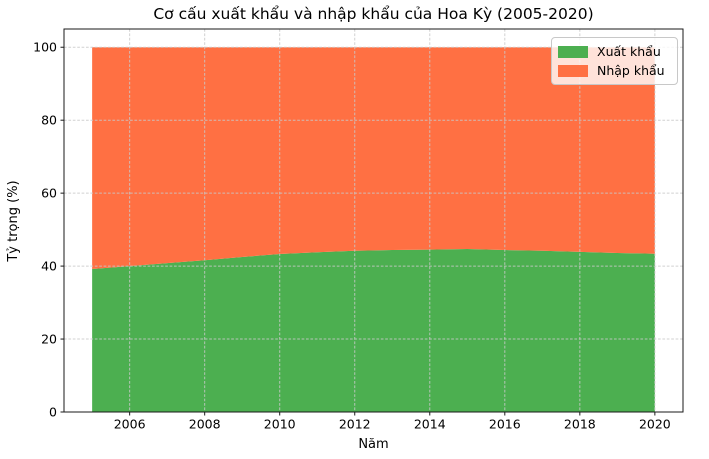 The height and width of the screenshot is (459, 709). I want to click on legend-label-nhap-khau: Nhập khẩu, so click(631, 70).